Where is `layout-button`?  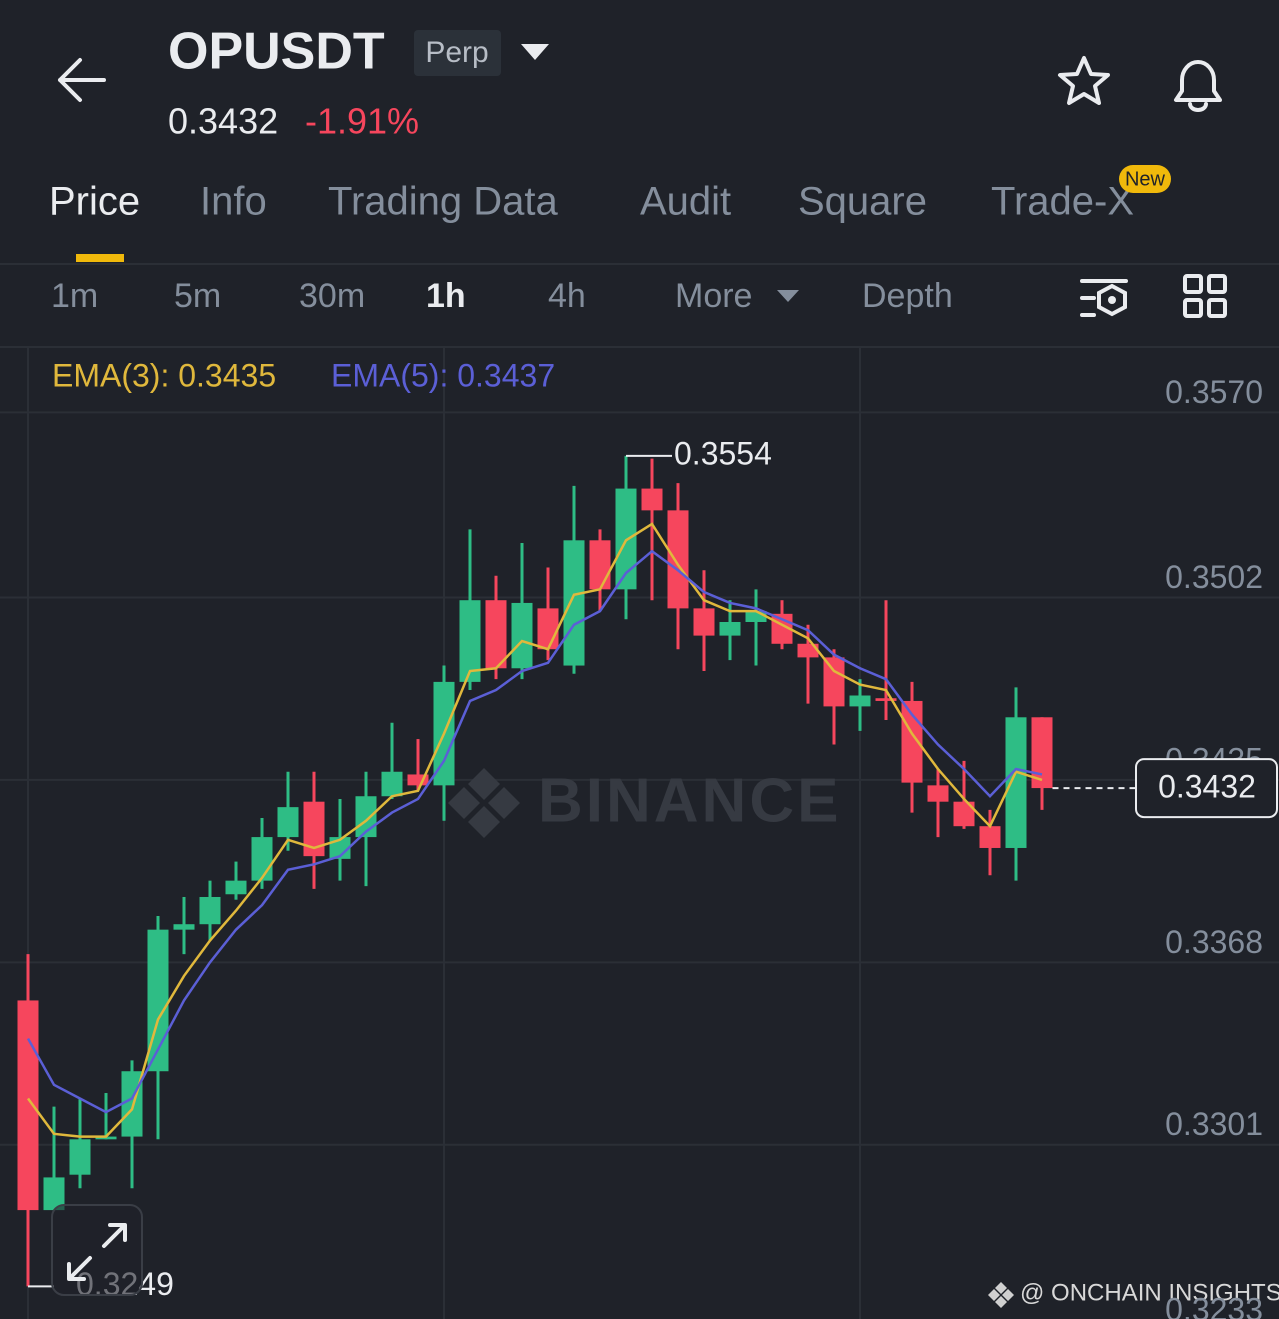 layout-button is located at coordinates (1205, 296).